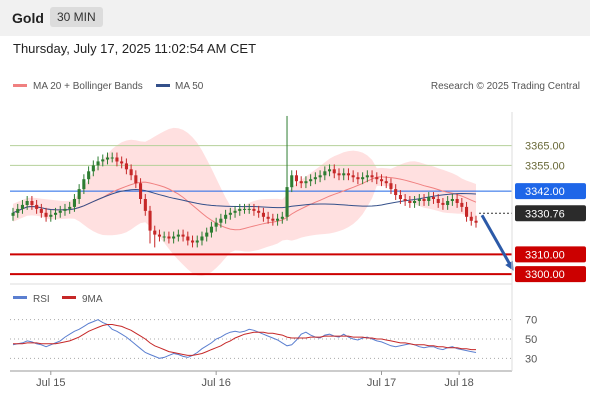 This screenshot has height=400, width=590. Describe the element at coordinates (295, 18) in the screenshot. I see `header-bar: Gold 30 MIN` at that location.